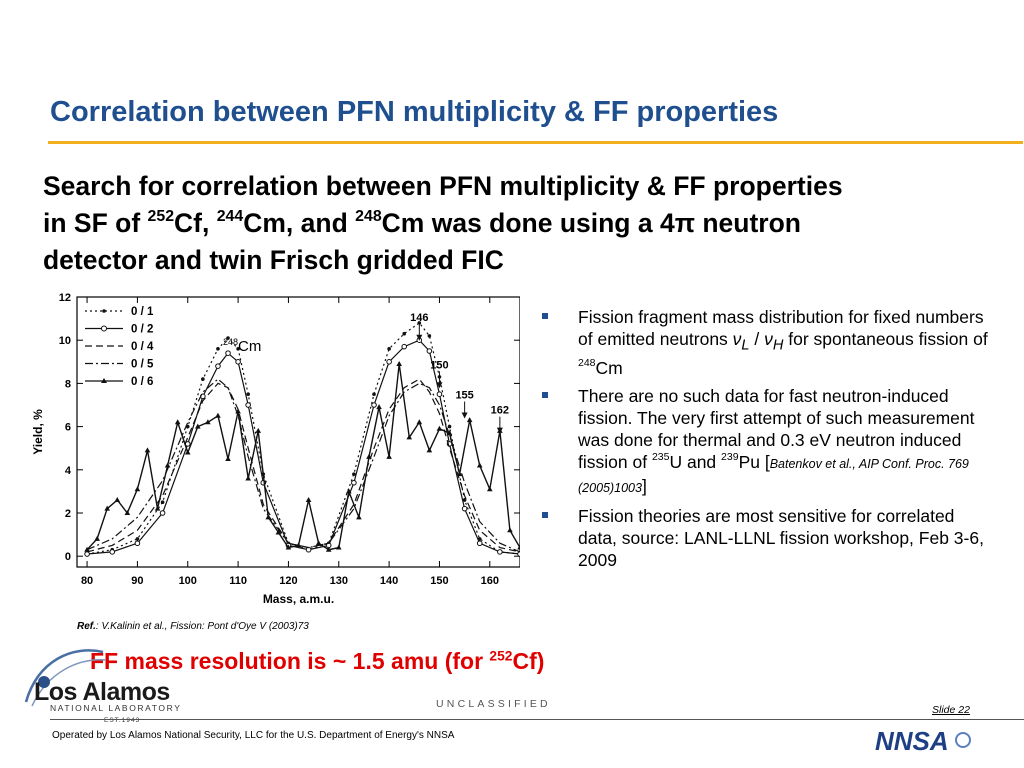 This screenshot has height=768, width=1024. What do you see at coordinates (439, 365) in the screenshot?
I see `peak-label: 150` at bounding box center [439, 365].